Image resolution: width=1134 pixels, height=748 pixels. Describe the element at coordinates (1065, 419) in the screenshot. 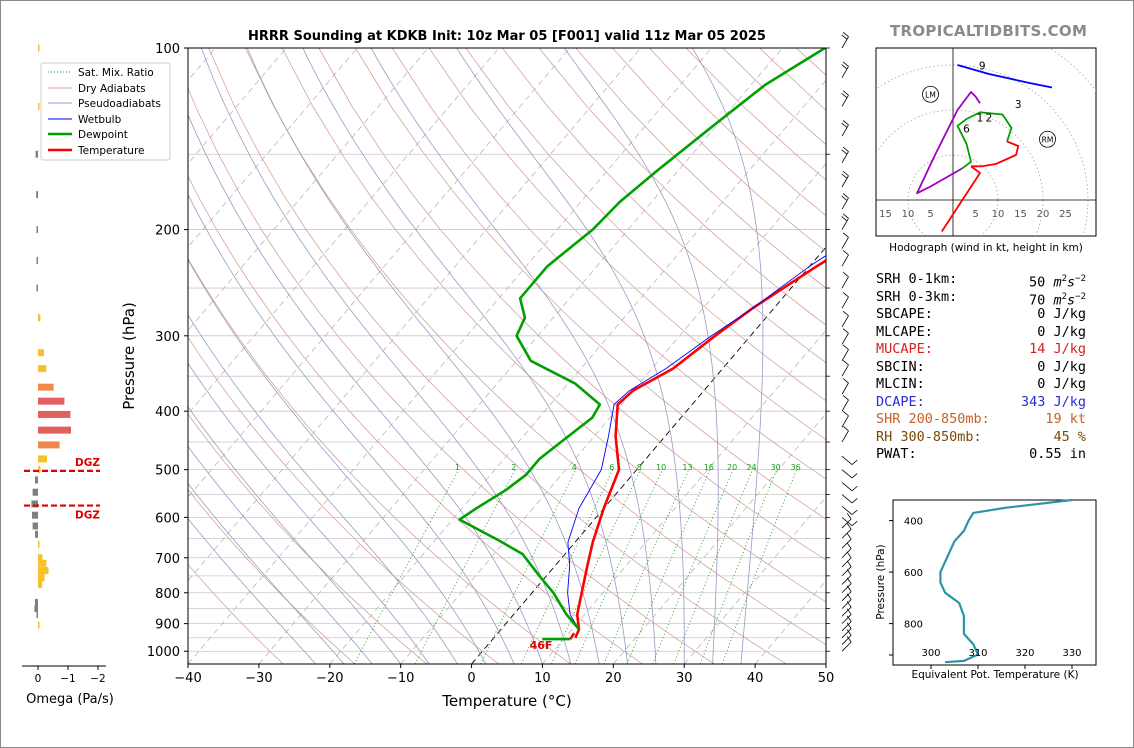

I see `stat-value: 19 kt` at that location.